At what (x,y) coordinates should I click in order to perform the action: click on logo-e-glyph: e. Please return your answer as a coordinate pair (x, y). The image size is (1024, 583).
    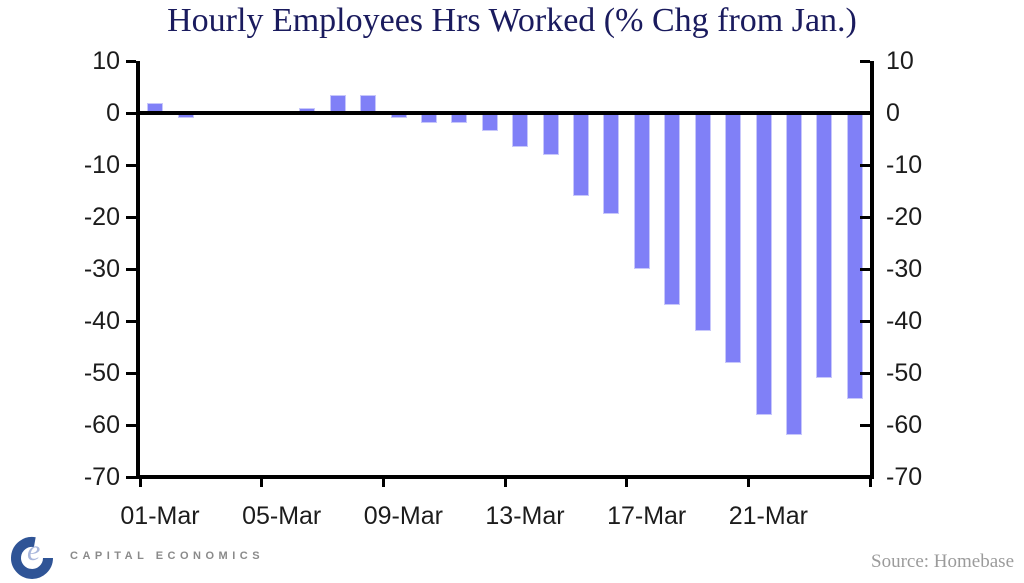
    Looking at the image, I should click on (33, 550).